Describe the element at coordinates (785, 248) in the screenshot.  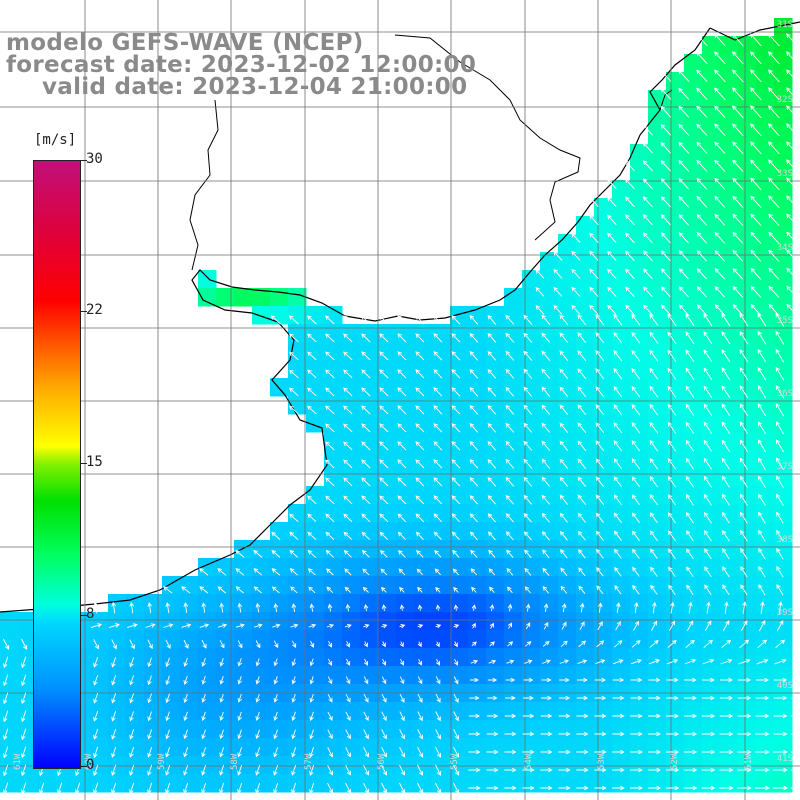
I see `lat-label: 34S` at that location.